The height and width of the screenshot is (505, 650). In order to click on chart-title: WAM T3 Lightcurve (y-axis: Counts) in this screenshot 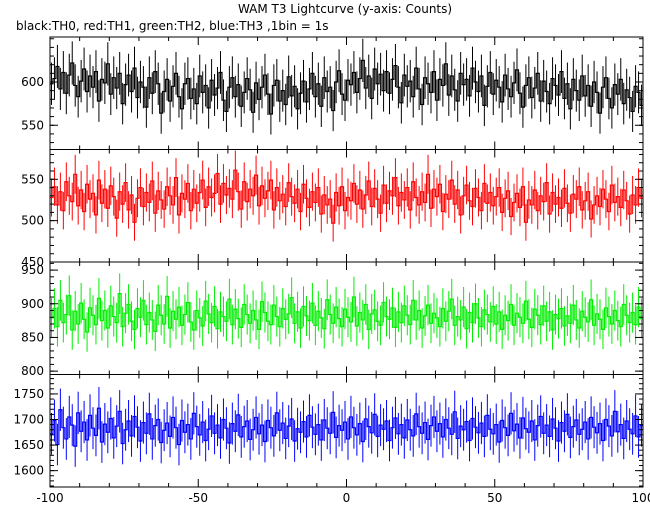, I will do `click(345, 9)`.